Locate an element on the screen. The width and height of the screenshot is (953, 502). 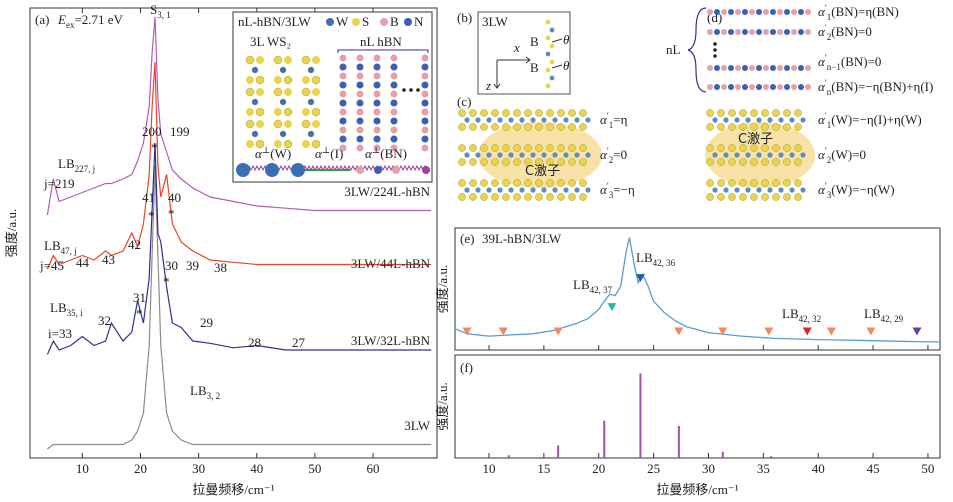
peak-marker is located at coordinates (612, 307).